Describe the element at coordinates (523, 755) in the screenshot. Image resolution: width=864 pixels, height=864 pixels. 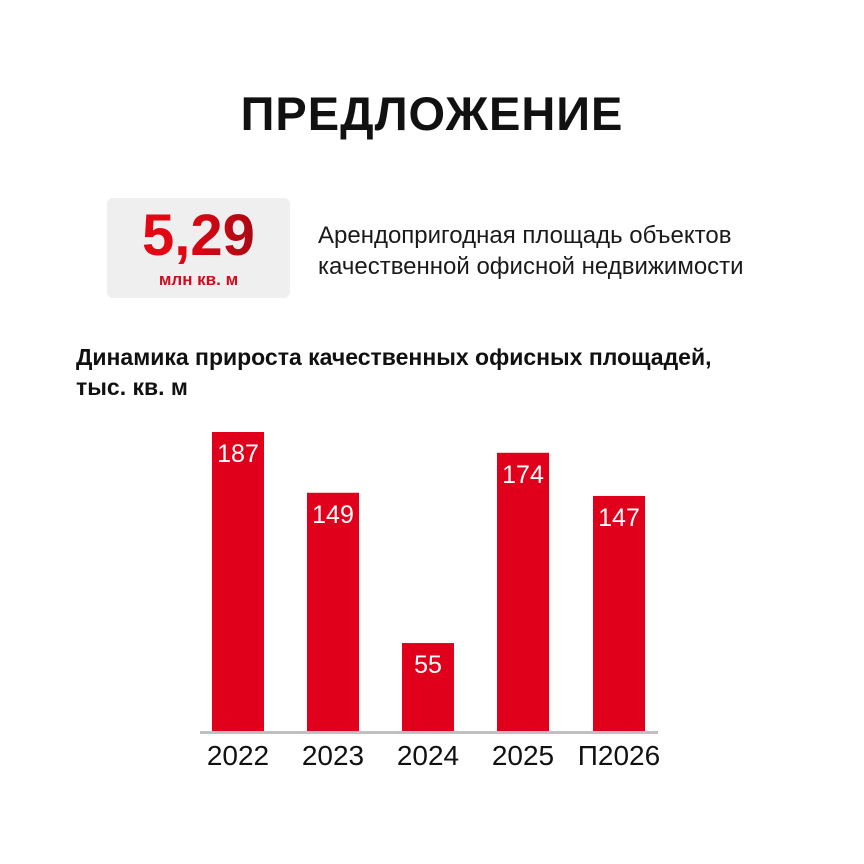
I see `x-tick-label: 2025` at that location.